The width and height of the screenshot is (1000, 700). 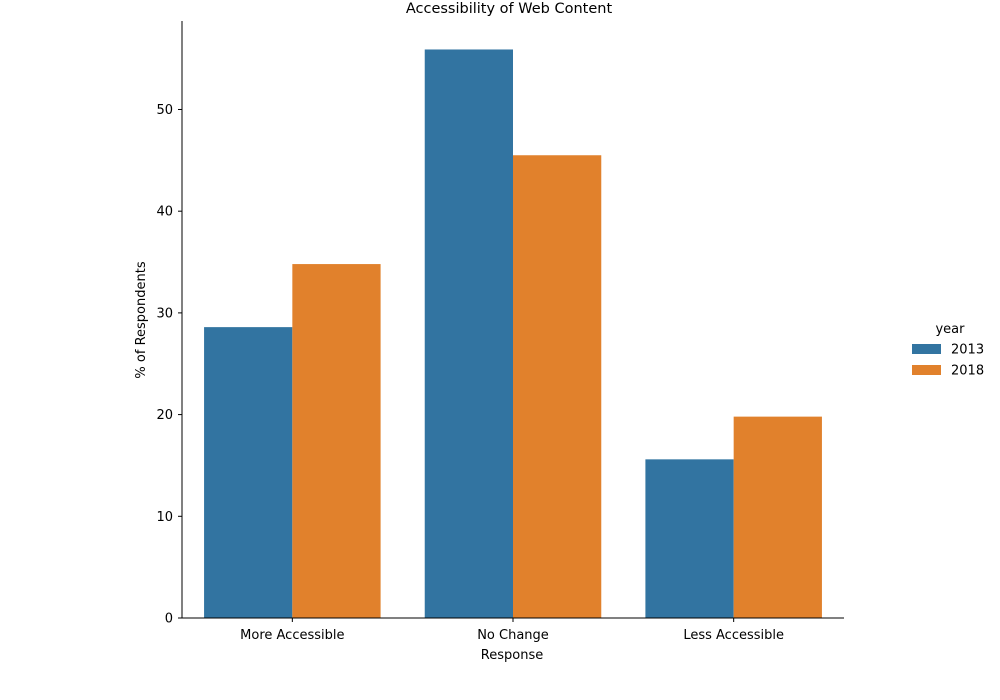 What do you see at coordinates (967, 371) in the screenshot?
I see `legend-label-2018: 2018` at bounding box center [967, 371].